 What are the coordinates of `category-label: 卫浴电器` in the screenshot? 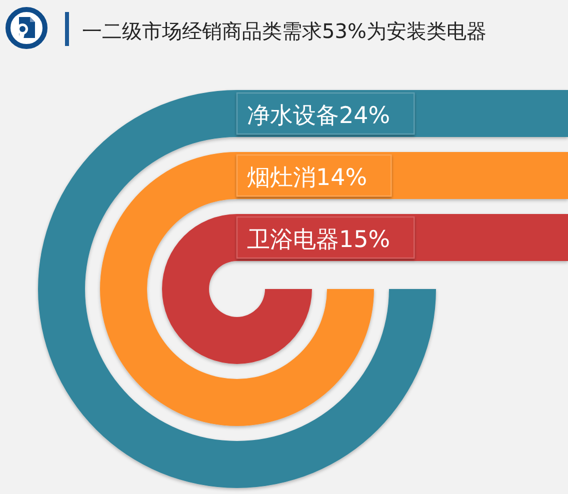 It's located at (293, 240).